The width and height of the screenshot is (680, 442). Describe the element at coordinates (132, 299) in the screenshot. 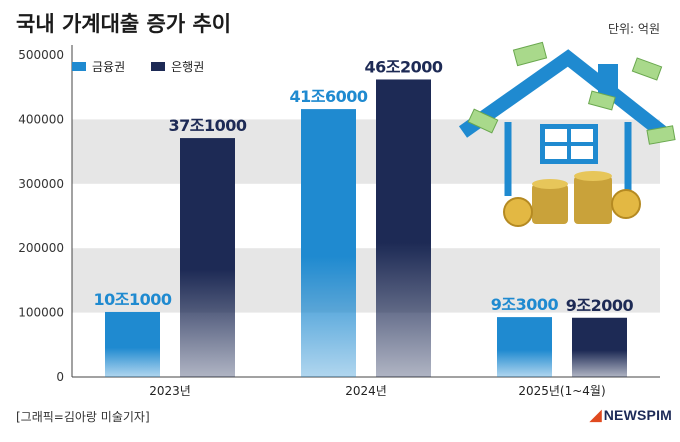

I see `data-label: 10조1000` at that location.